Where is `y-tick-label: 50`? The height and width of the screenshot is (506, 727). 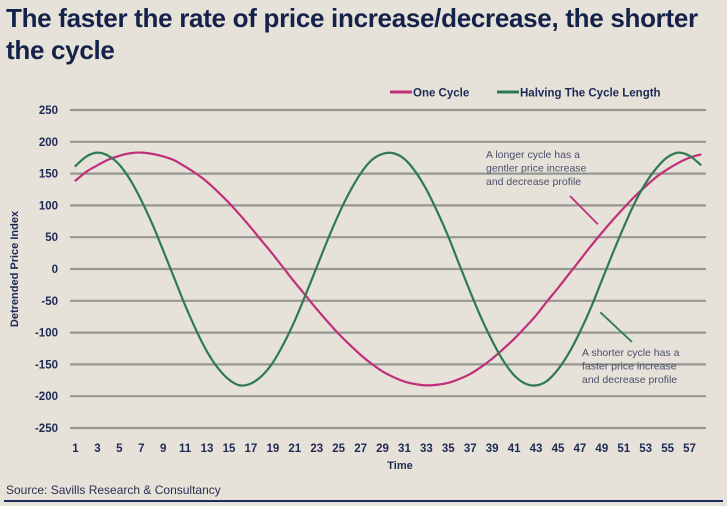
y-tick-label: 50 is located at coordinates (51, 238).